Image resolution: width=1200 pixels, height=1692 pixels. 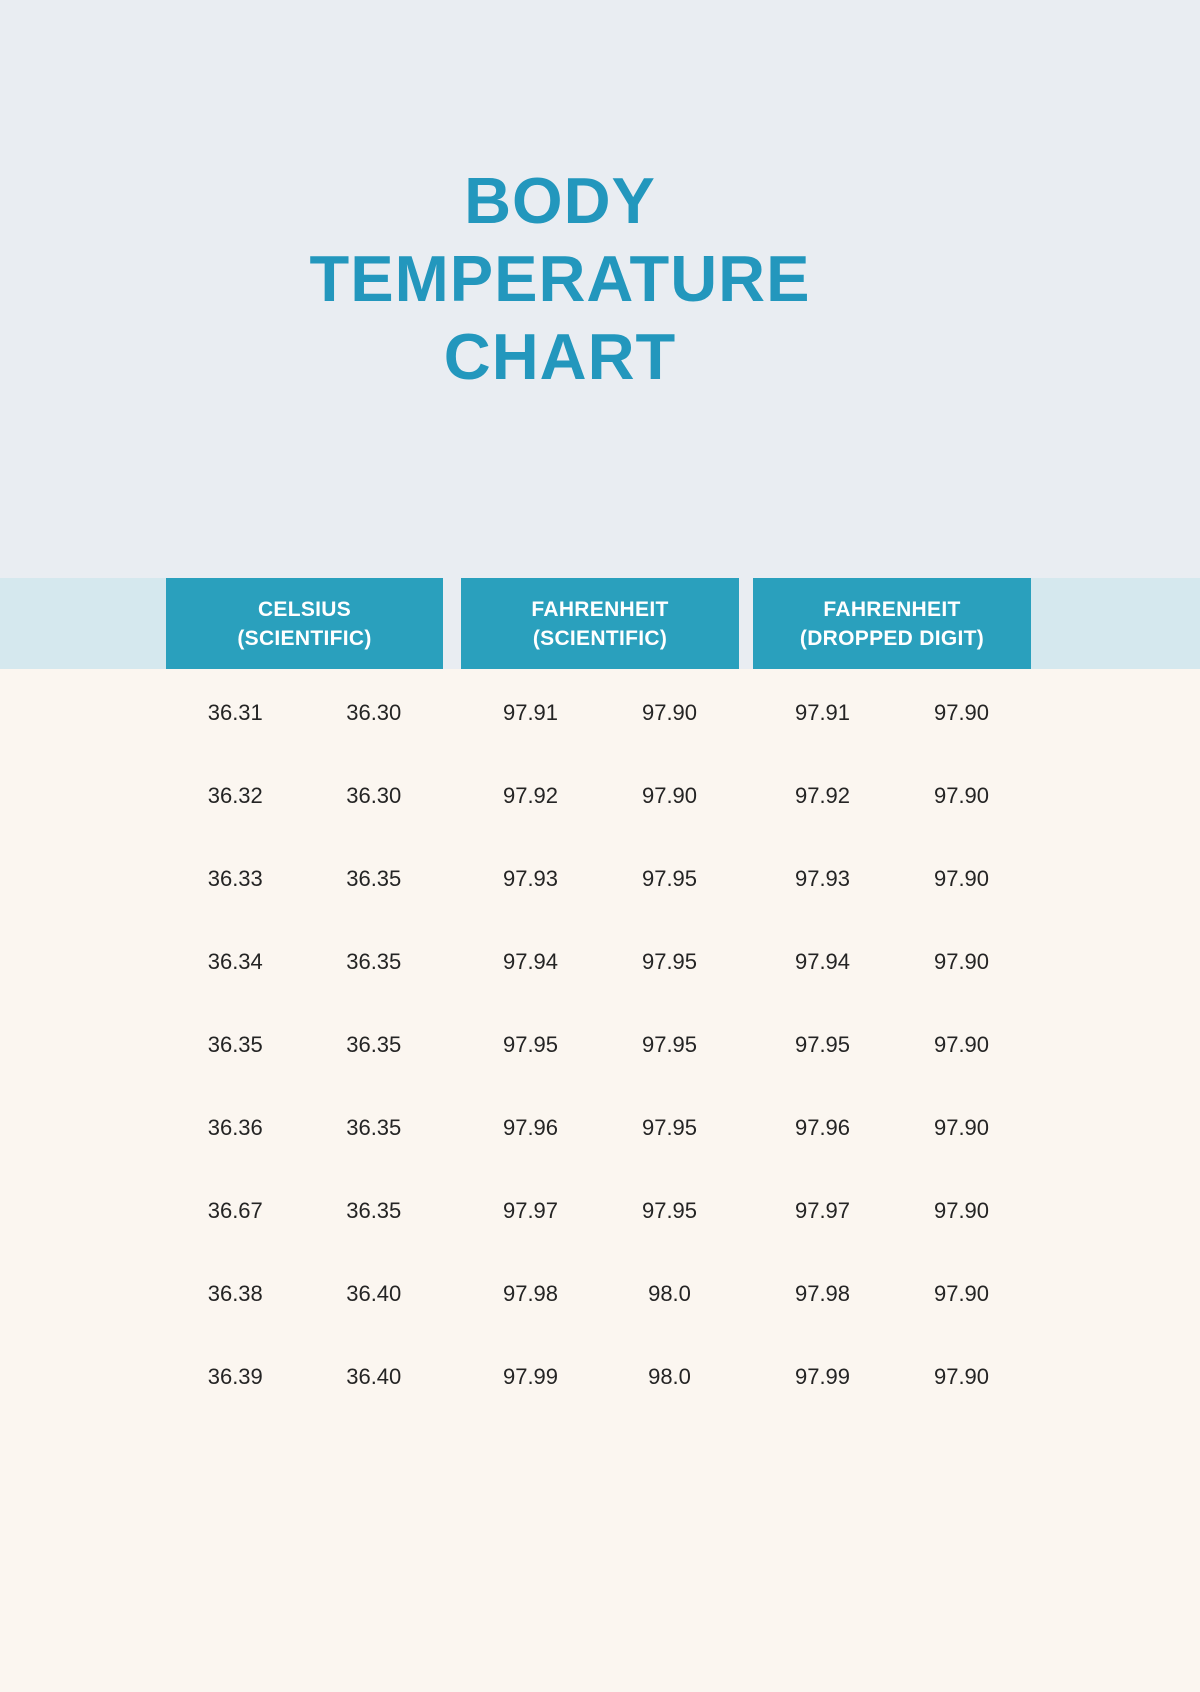 I want to click on table-row: 36.38 36.40 97.98 98.0 97.98 97.90, so click(x=600, y=1293).